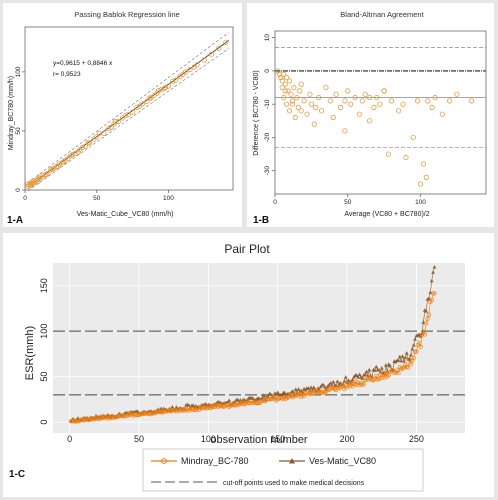  Describe the element at coordinates (277, 439) in the screenshot. I see `chart-1c-xtick-label: 150` at that location.